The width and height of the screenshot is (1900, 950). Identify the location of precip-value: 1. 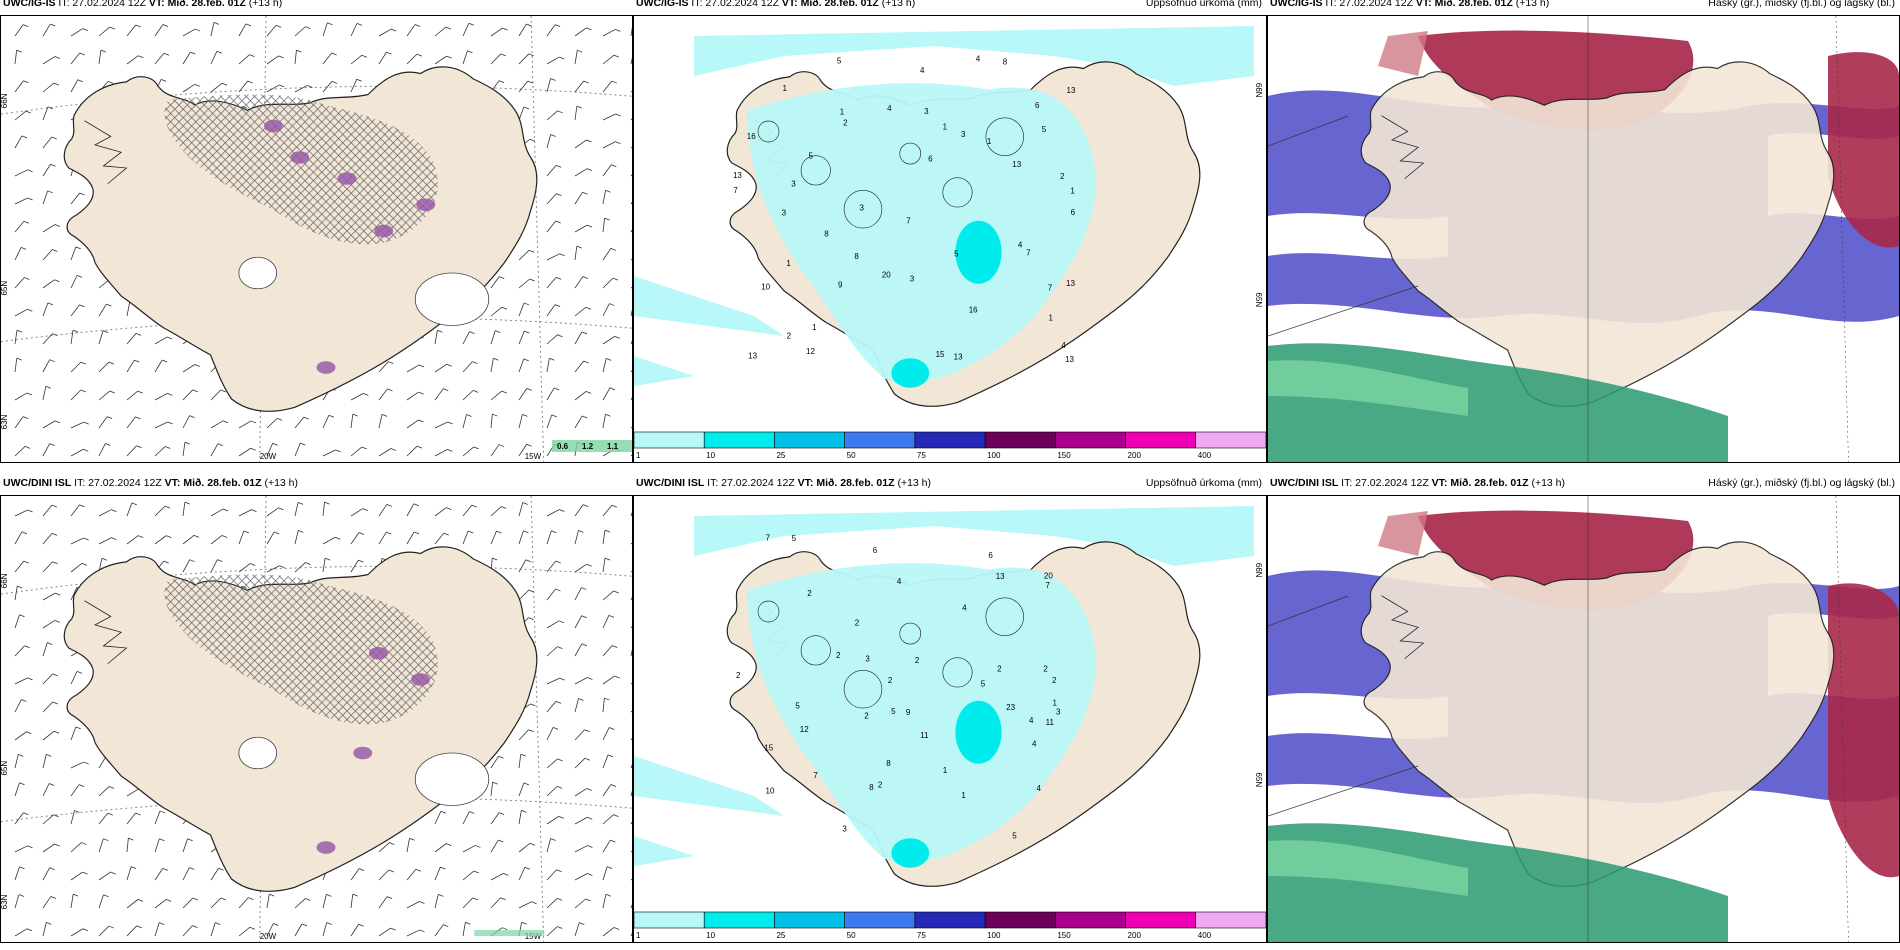
(784, 88).